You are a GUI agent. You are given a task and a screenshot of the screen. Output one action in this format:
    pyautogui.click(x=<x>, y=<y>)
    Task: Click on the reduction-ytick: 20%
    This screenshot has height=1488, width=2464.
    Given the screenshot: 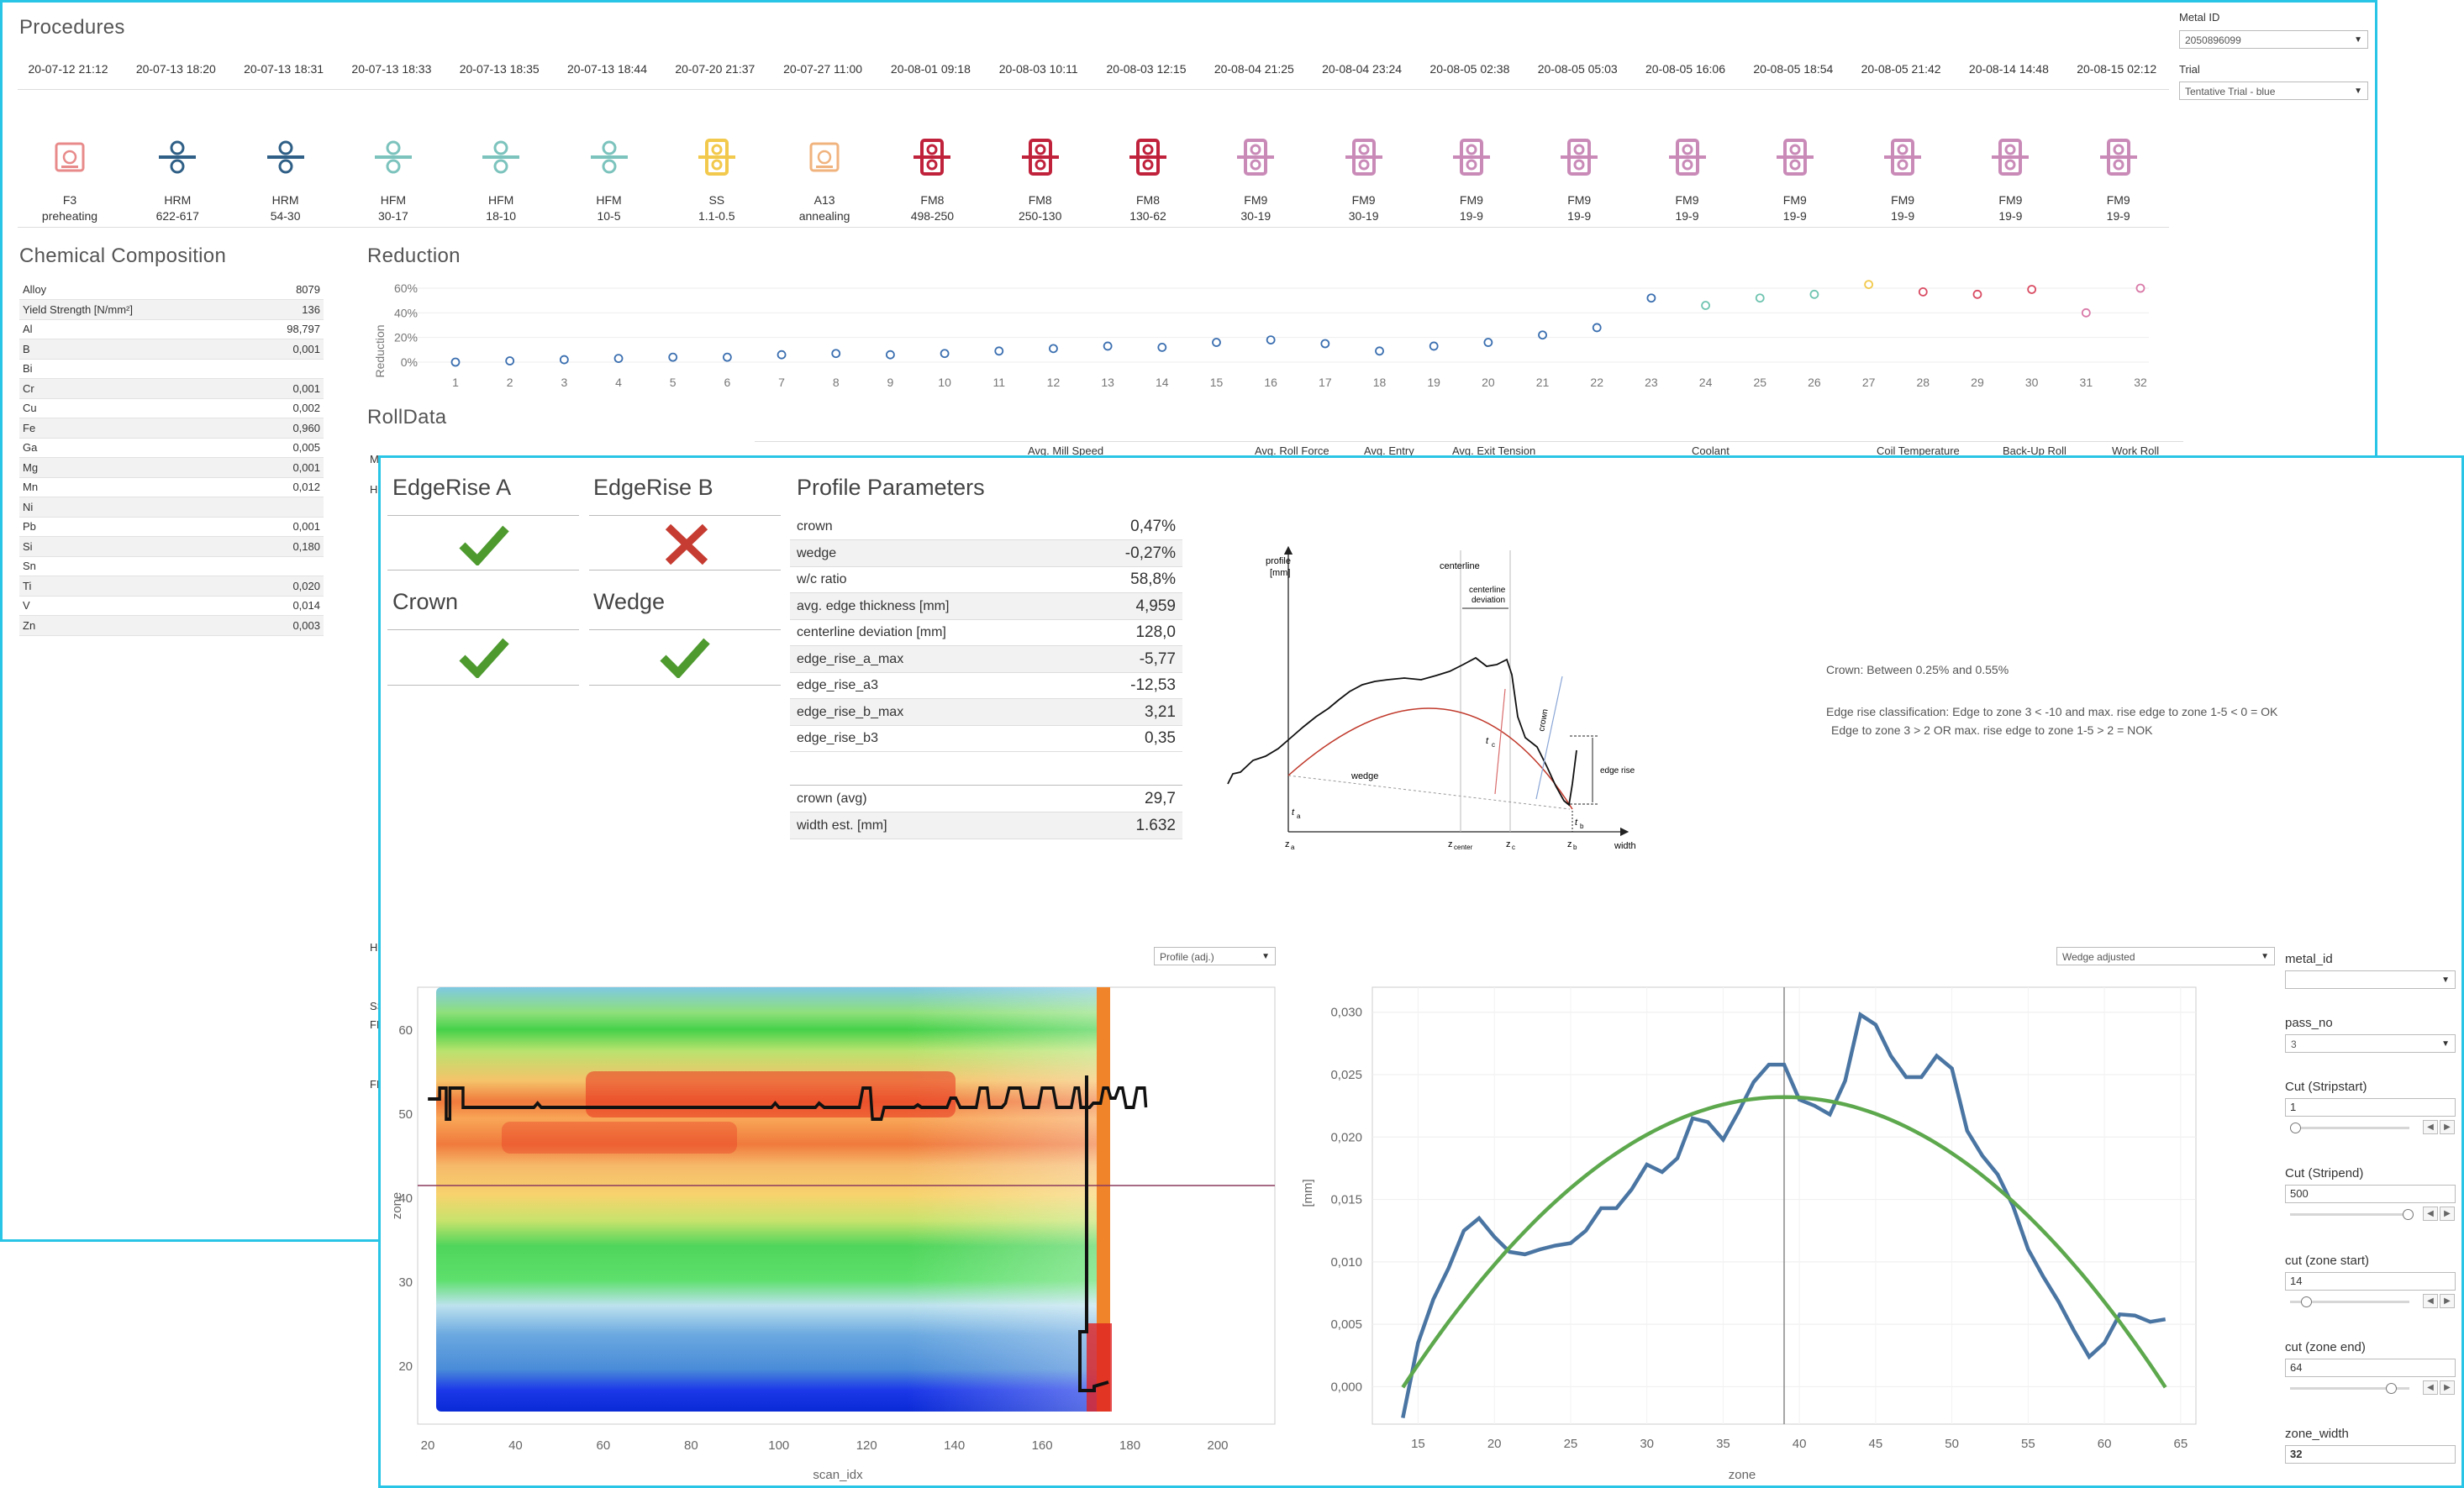 What is the action you would take?
    pyautogui.click(x=406, y=337)
    